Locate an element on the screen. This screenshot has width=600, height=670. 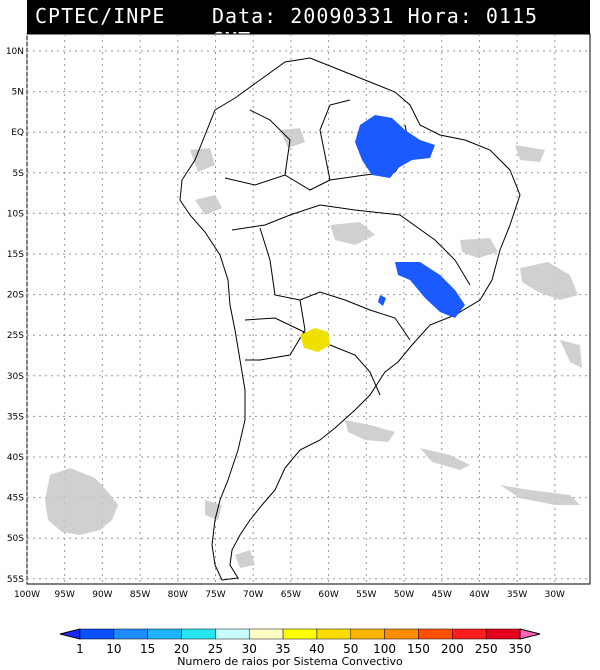
latitude-label: 35S is located at coordinates (15, 417).